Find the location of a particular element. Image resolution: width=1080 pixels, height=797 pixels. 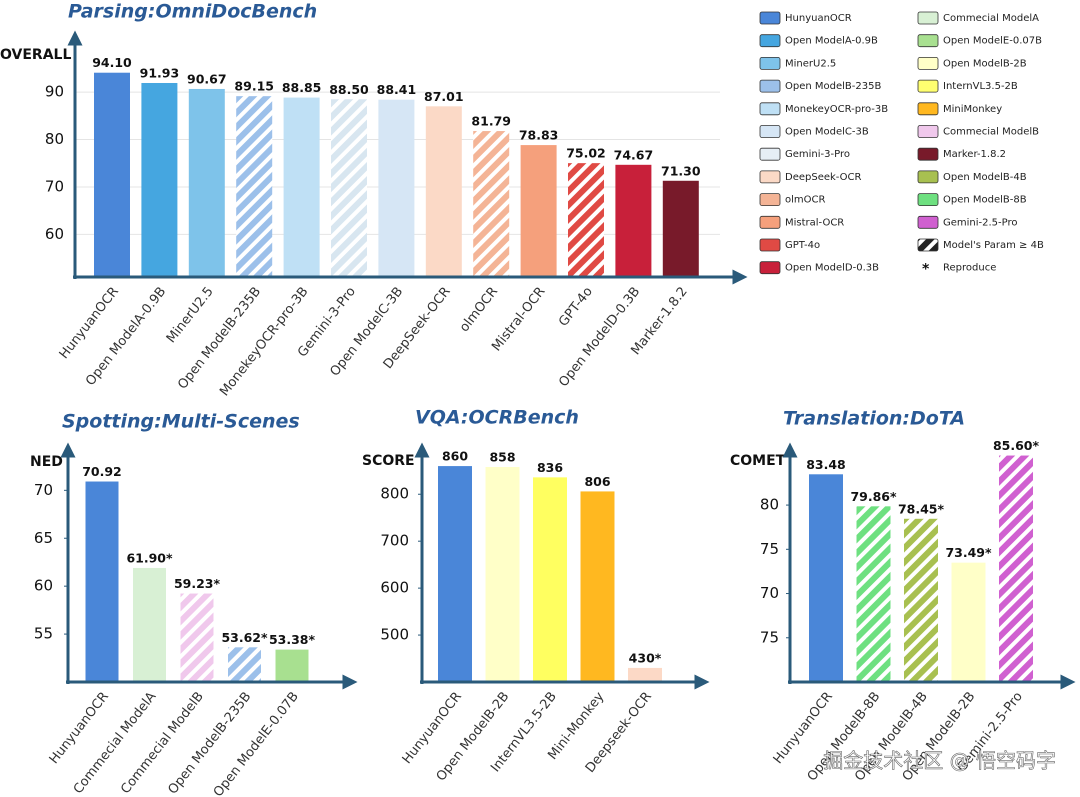

value-label: 78.45* is located at coordinates (921, 508).